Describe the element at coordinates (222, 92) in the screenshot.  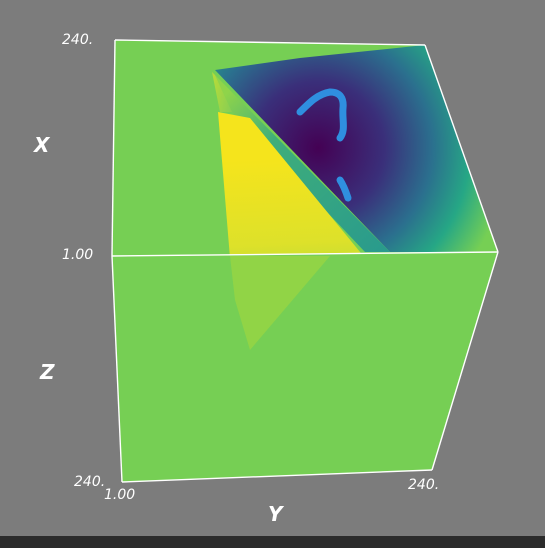
I see `ridge-strip` at that location.